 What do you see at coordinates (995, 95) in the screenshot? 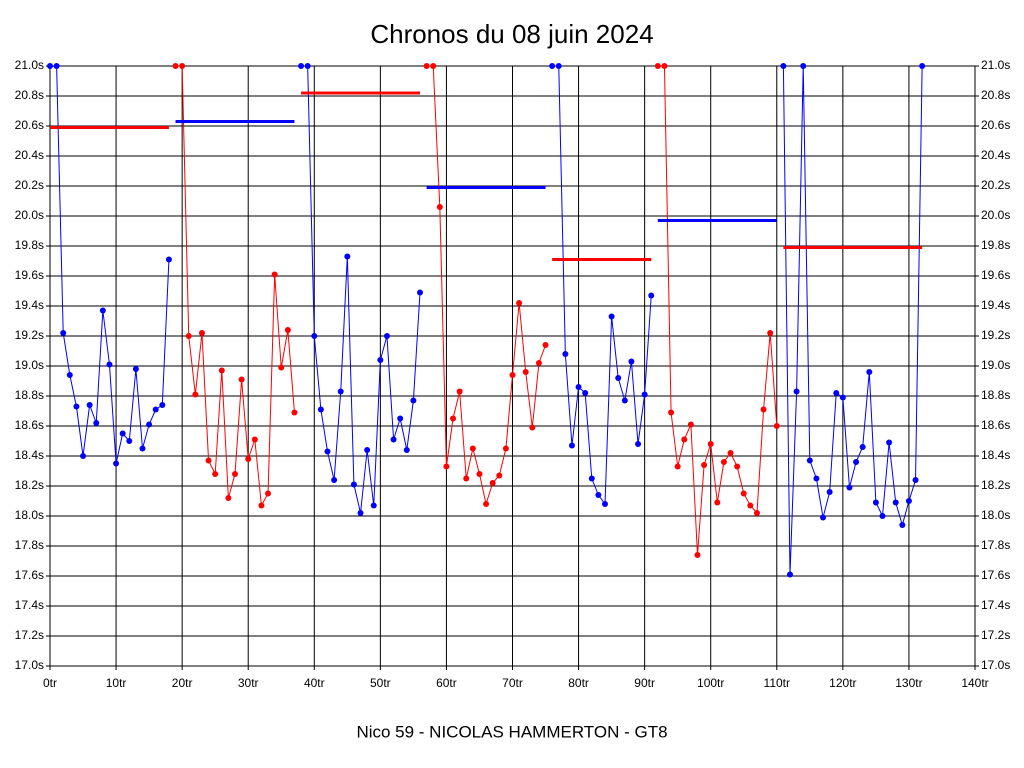
I see `y2-tick-label: 20.8s` at bounding box center [995, 95].